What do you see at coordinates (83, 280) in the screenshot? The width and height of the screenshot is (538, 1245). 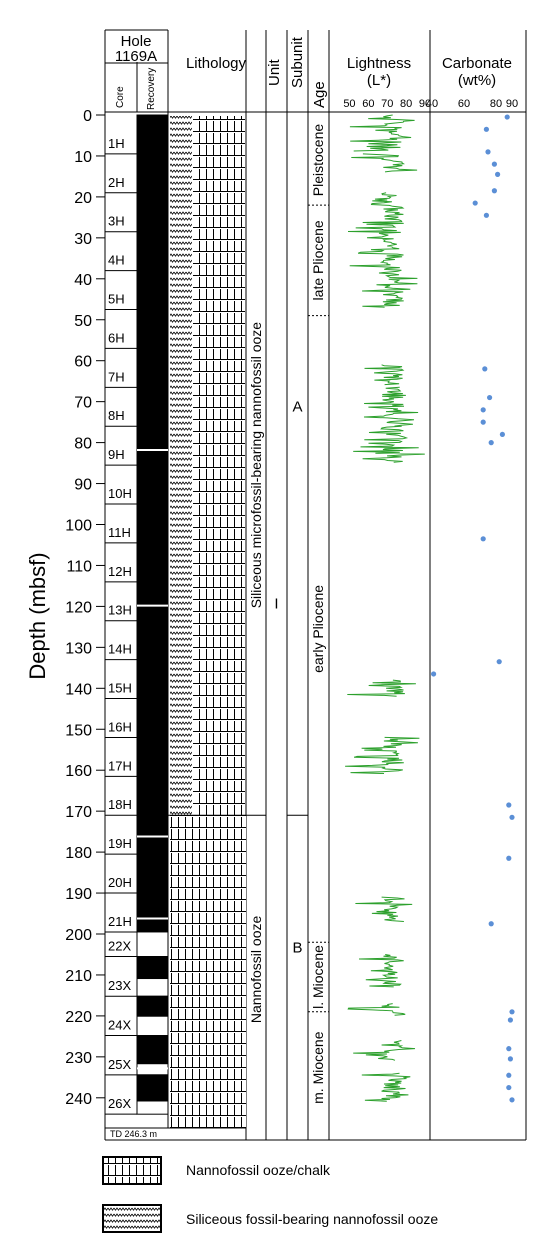 I see `depth-tick-label-40: 40` at bounding box center [83, 280].